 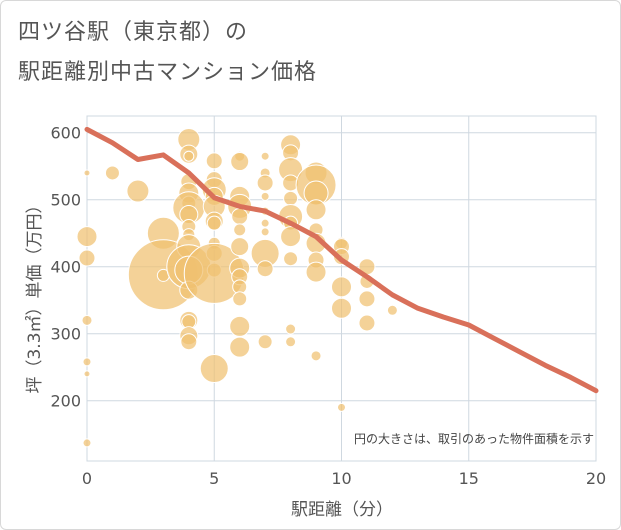 I want to click on y-axis-label: 坪（3.3㎡）単価（万円）, so click(x=35, y=294).